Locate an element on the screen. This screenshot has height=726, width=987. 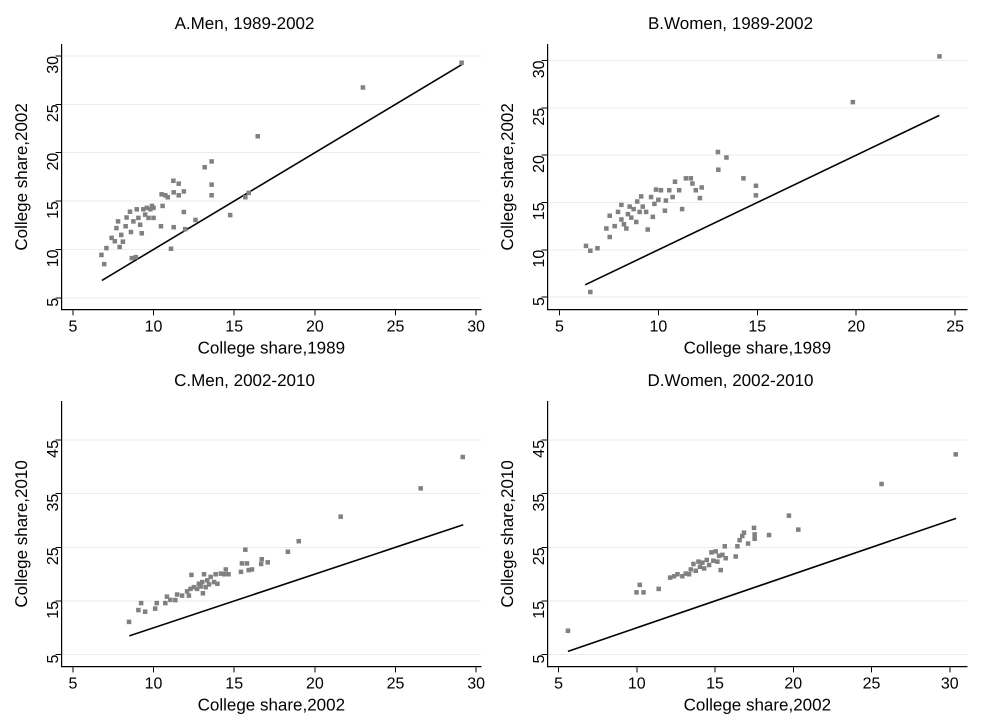
chart-title: D.Women, 2002-2010 is located at coordinates (730, 380).